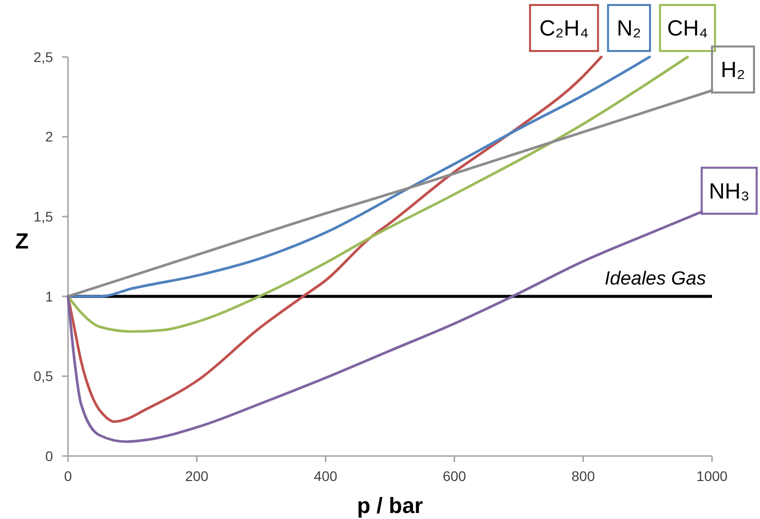  I want to click on x-tick-label: 800, so click(584, 476).